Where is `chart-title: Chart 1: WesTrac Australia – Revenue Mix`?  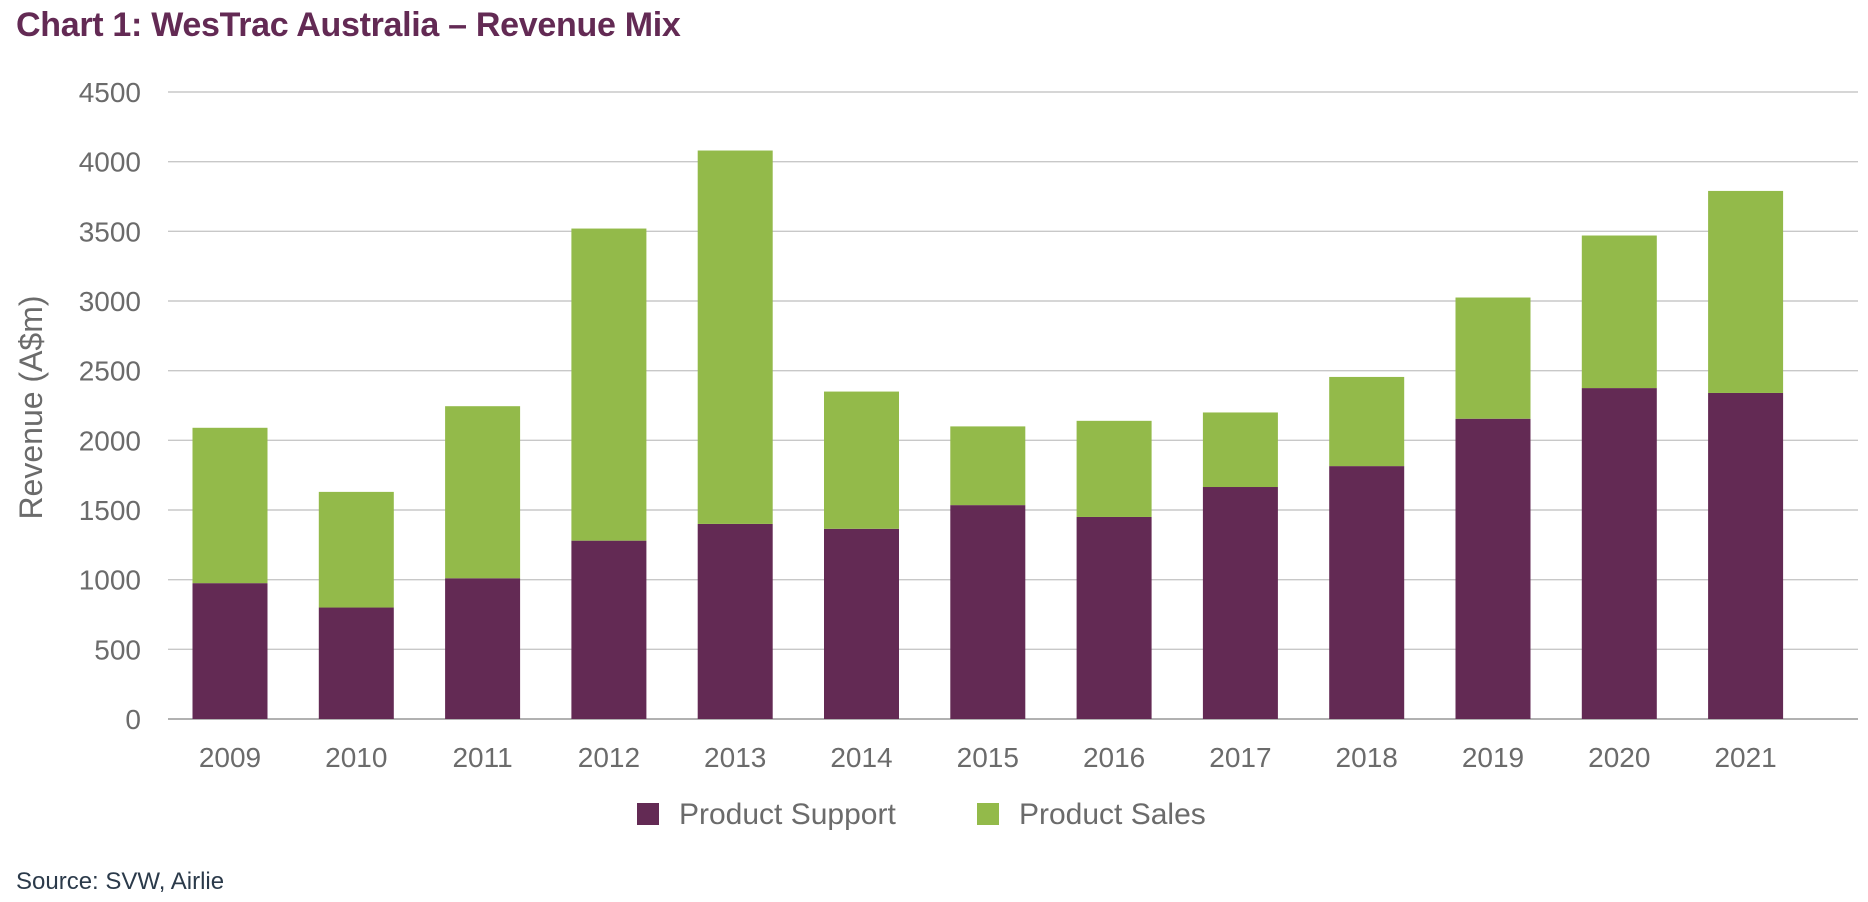
chart-title: Chart 1: WesTrac Australia – Revenue Mix is located at coordinates (348, 25).